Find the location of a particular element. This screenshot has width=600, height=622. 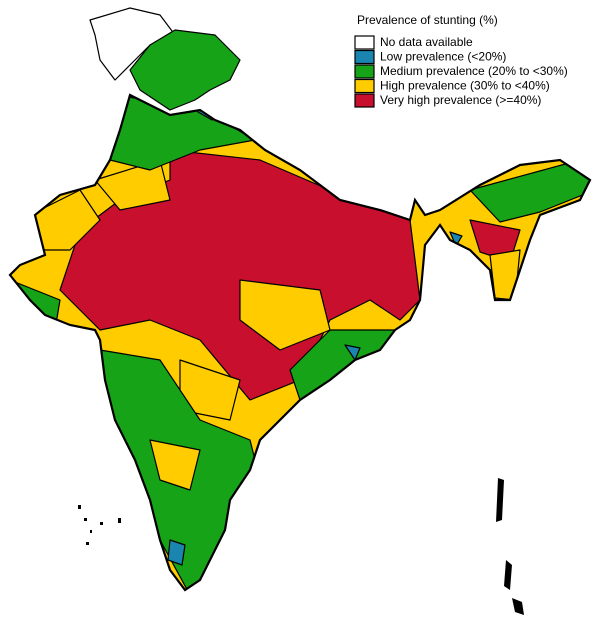

legend-label: Very high prevalence (>=40%) is located at coordinates (460, 100).